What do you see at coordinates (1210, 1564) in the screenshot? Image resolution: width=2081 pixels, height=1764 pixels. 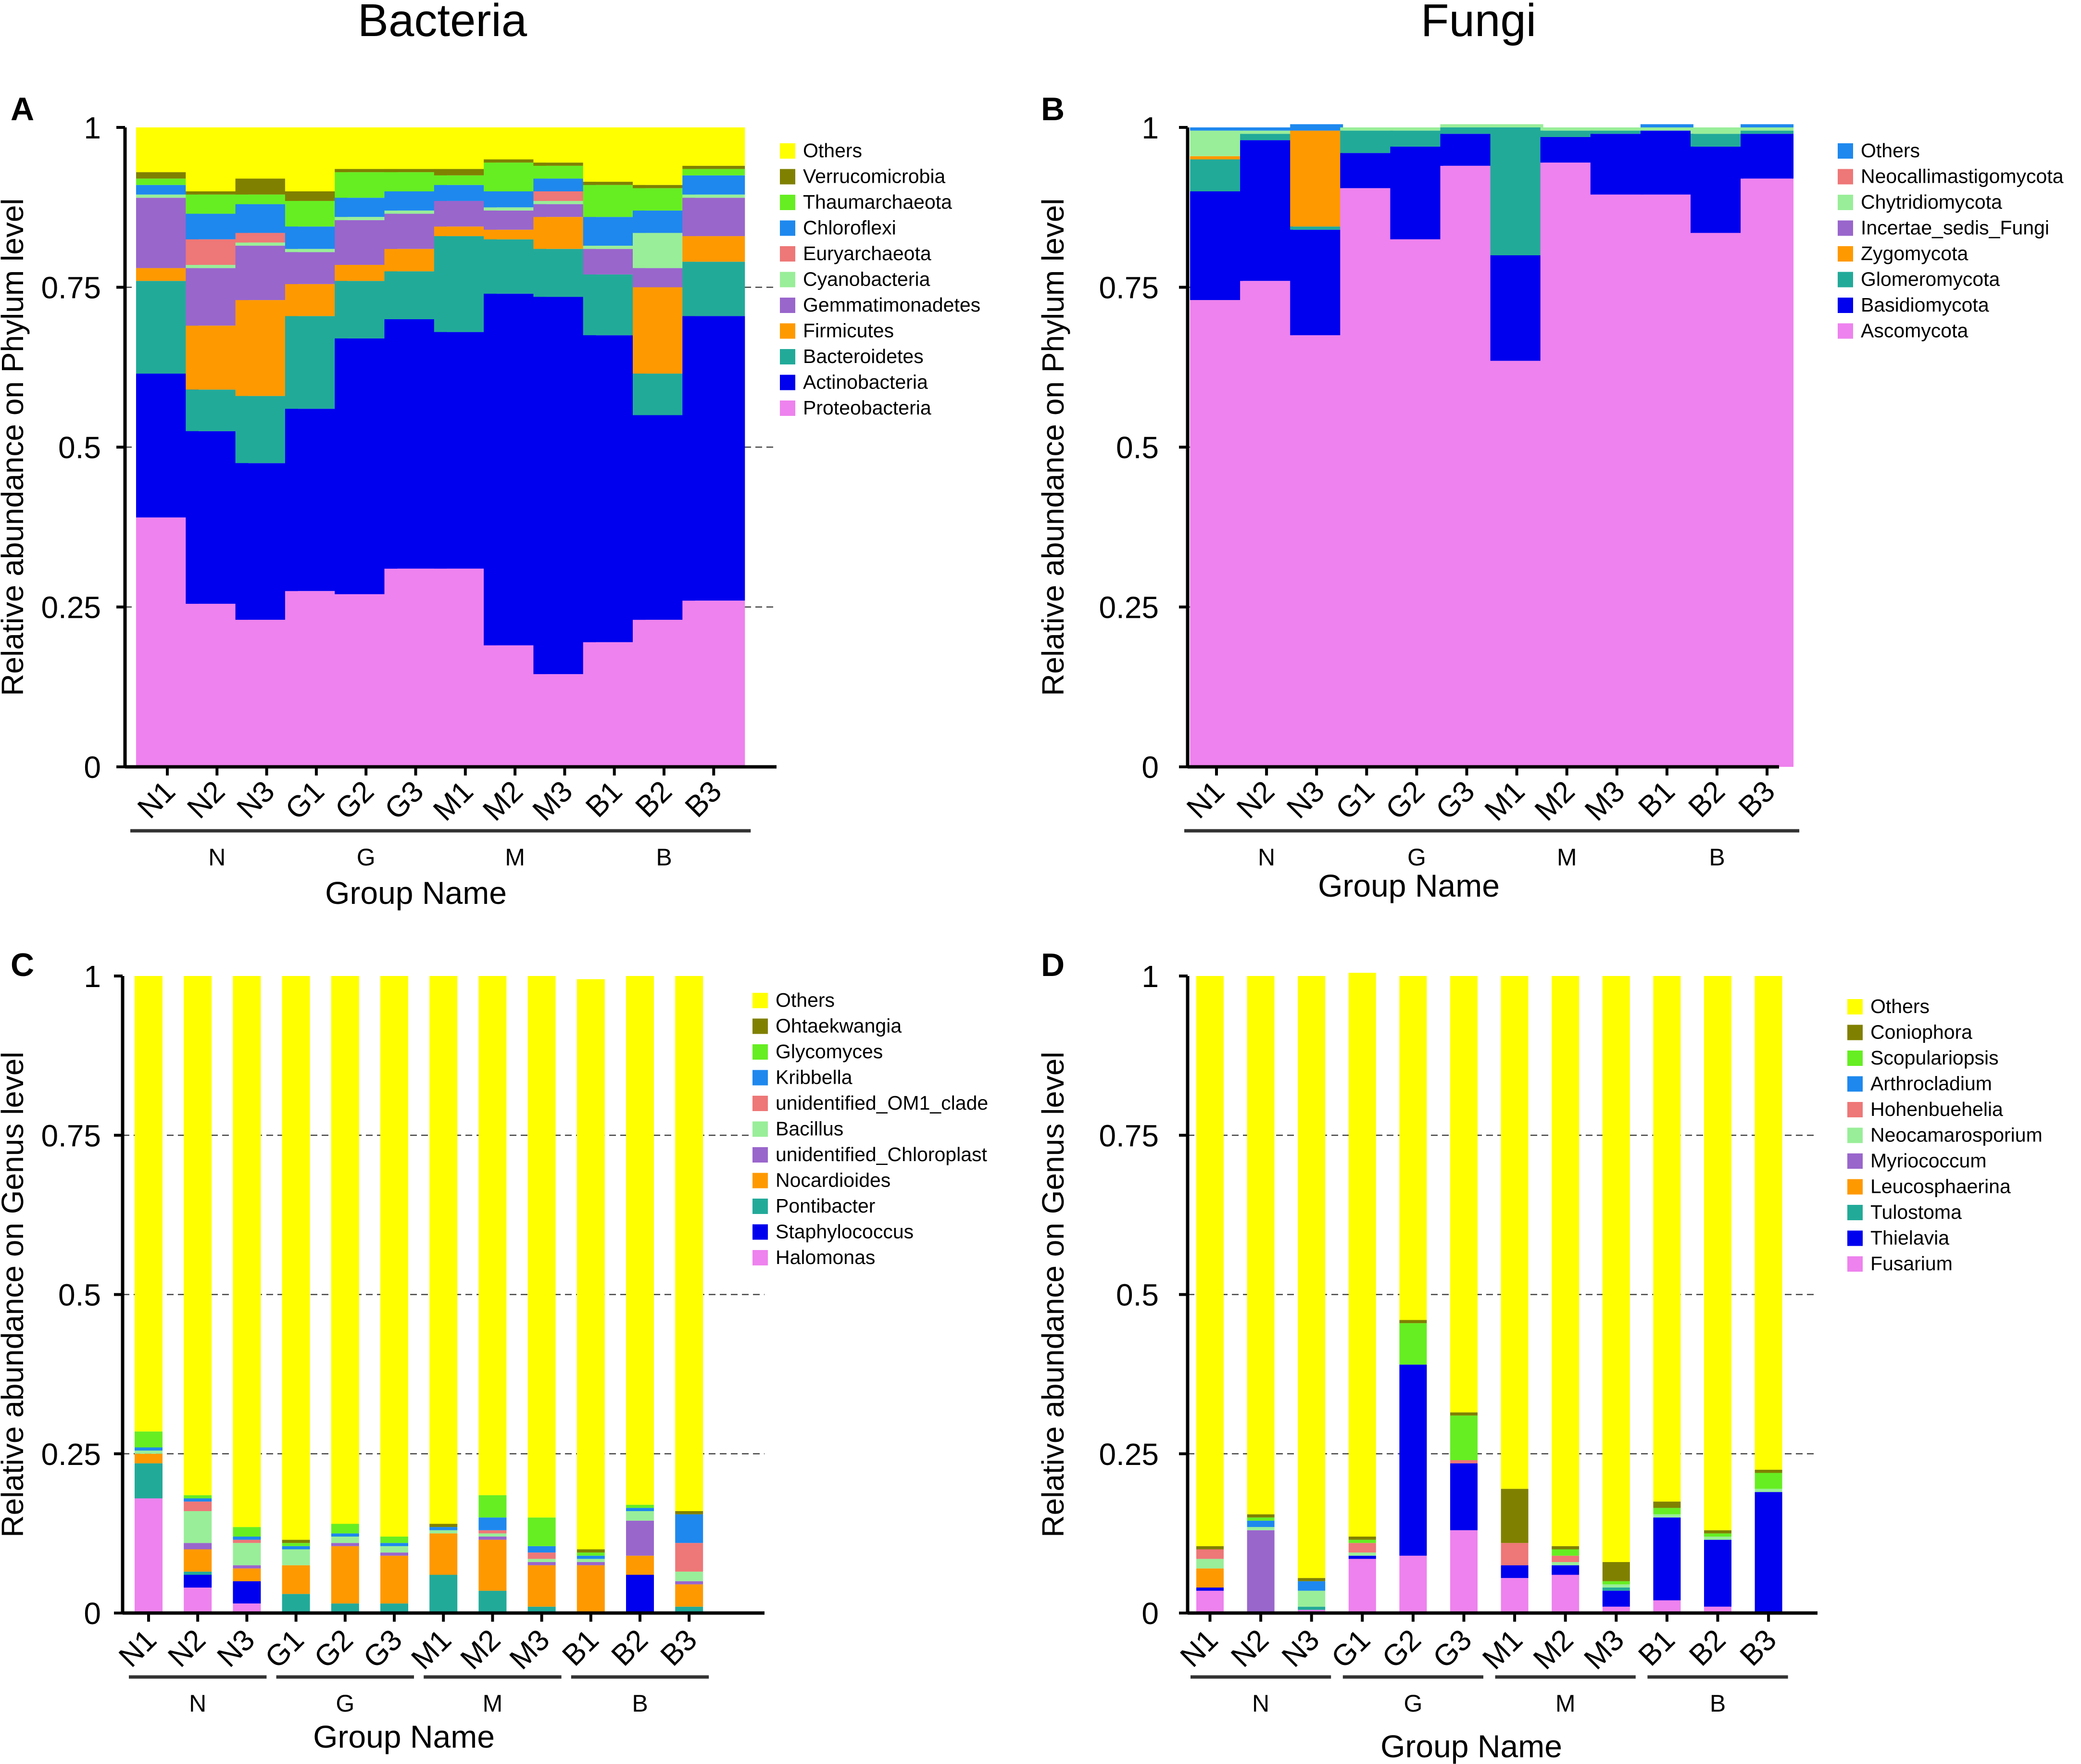 I see `panel-d-bar-N1-neocamarosporium` at bounding box center [1210, 1564].